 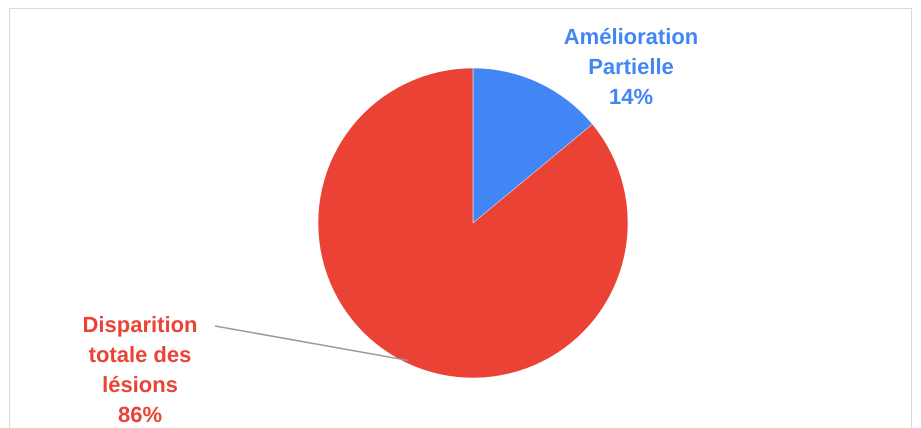 What do you see at coordinates (140, 354) in the screenshot?
I see `slice-label: Disparition totale des lésions` at bounding box center [140, 354].